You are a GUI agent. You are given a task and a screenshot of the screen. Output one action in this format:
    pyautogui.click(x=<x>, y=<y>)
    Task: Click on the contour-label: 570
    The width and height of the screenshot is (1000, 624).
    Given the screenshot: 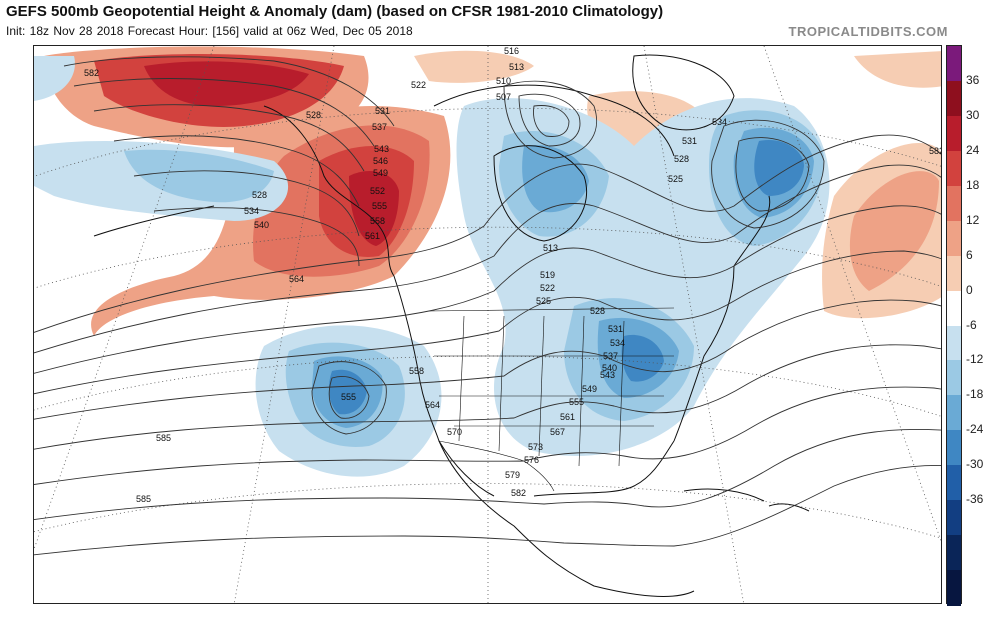 What is the action you would take?
    pyautogui.click(x=454, y=432)
    